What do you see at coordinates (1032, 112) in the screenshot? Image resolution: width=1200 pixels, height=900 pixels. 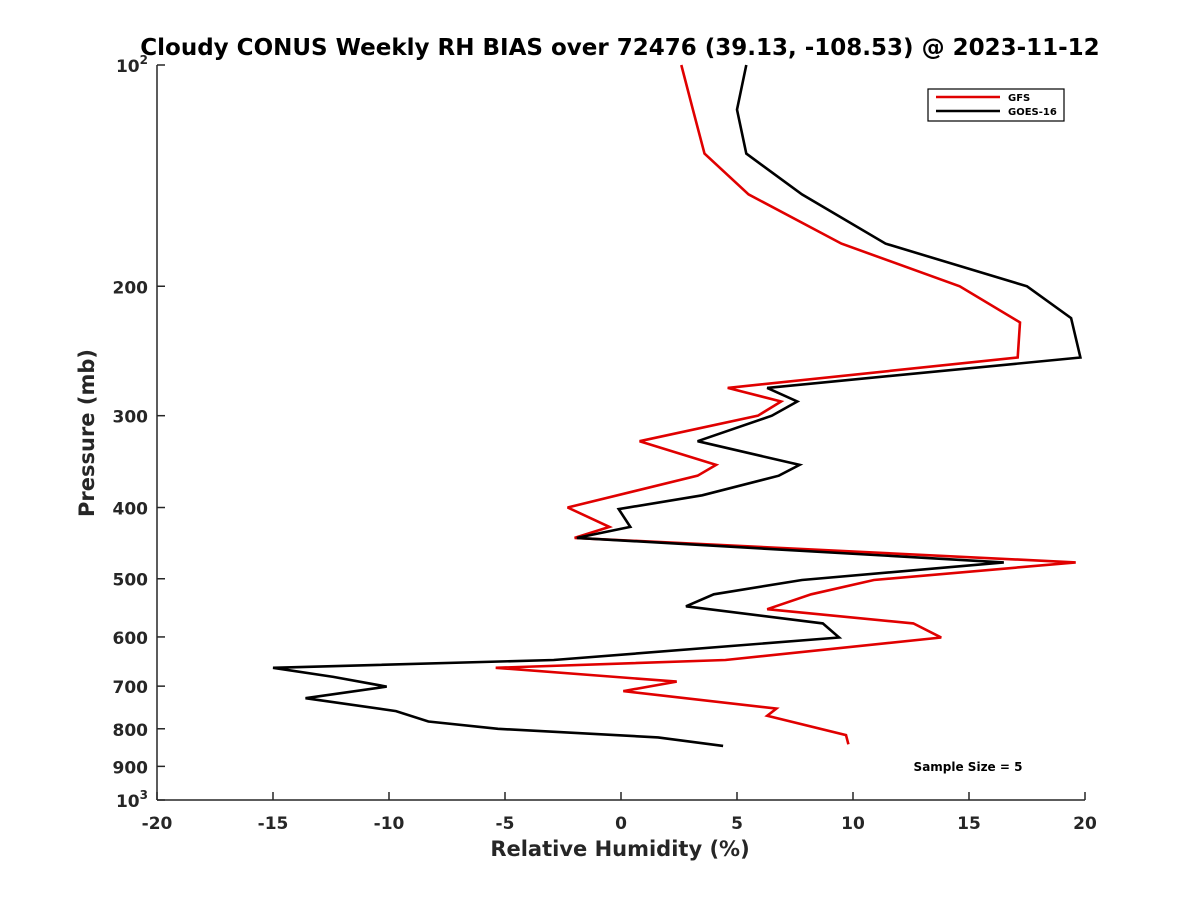 I see `legend-label: GOES-16` at bounding box center [1032, 112].